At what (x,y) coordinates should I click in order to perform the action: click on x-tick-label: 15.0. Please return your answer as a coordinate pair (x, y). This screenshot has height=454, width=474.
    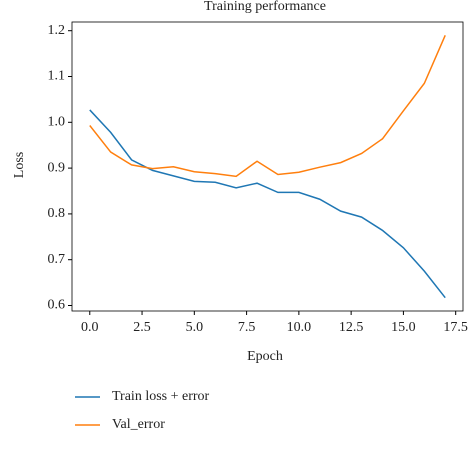
    Looking at the image, I should click on (403, 327).